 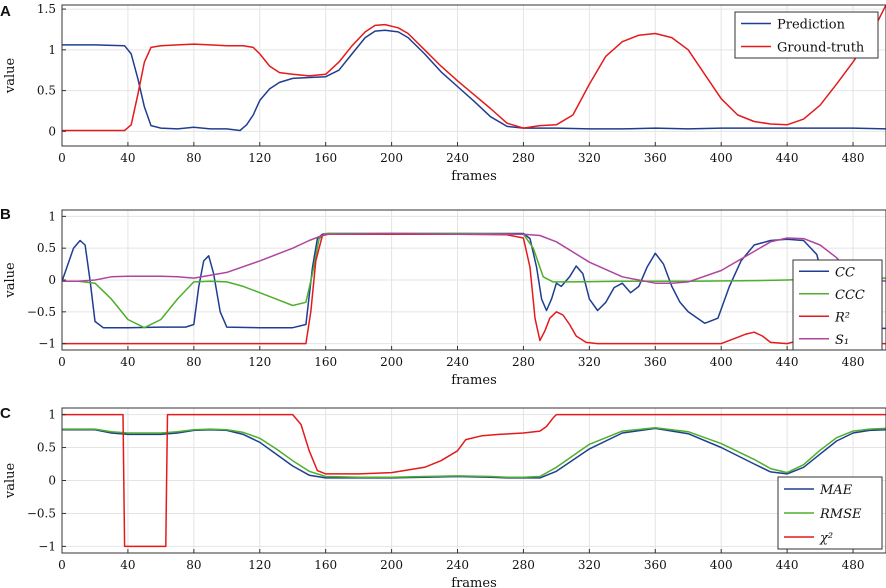 What do you see at coordinates (845, 272) in the screenshot?
I see `legend-label: CC` at bounding box center [845, 272].